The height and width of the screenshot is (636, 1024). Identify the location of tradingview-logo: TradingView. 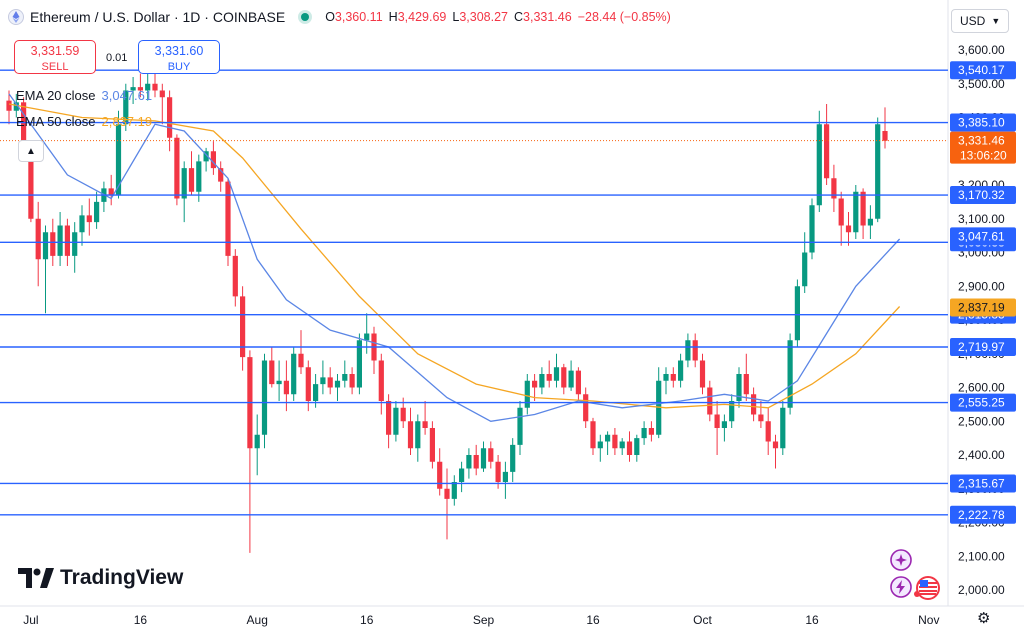
(100, 578).